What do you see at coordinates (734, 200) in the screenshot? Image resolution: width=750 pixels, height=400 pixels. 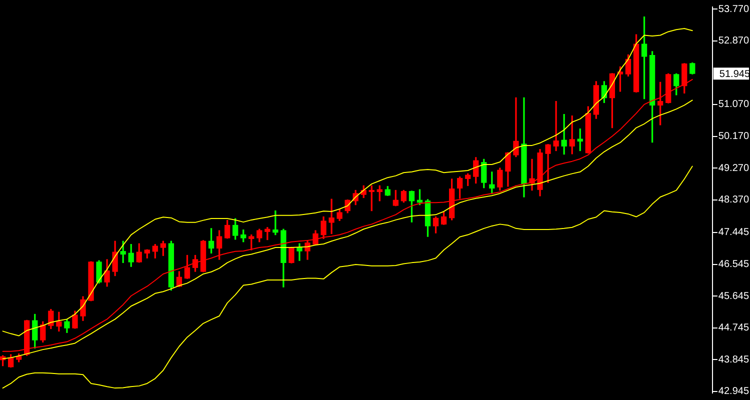 I see `y-tick-label: 48.370` at bounding box center [734, 200].